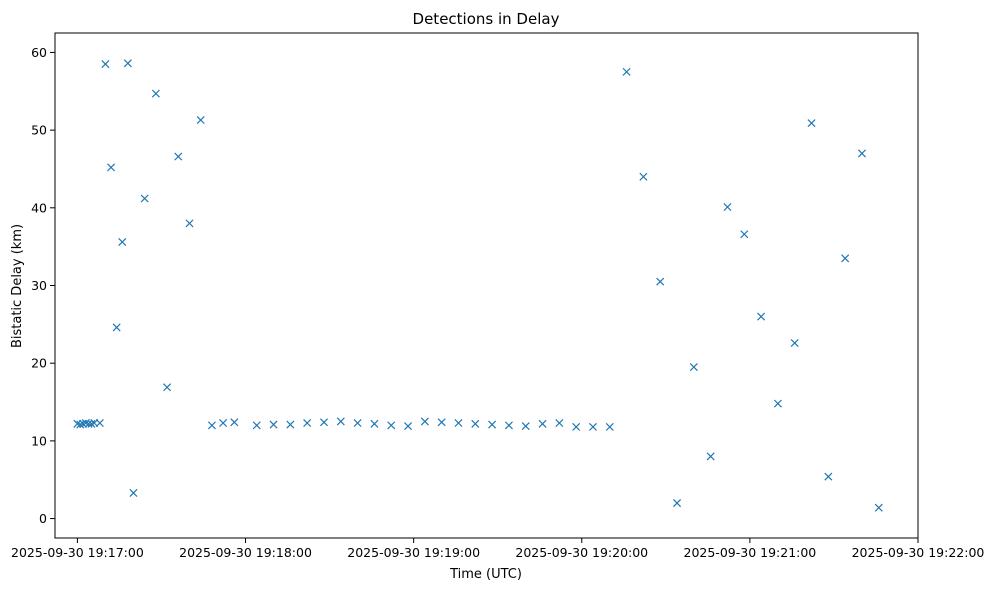 This screenshot has width=988, height=590. I want to click on chart-title: Detections in Delay, so click(486, 19).